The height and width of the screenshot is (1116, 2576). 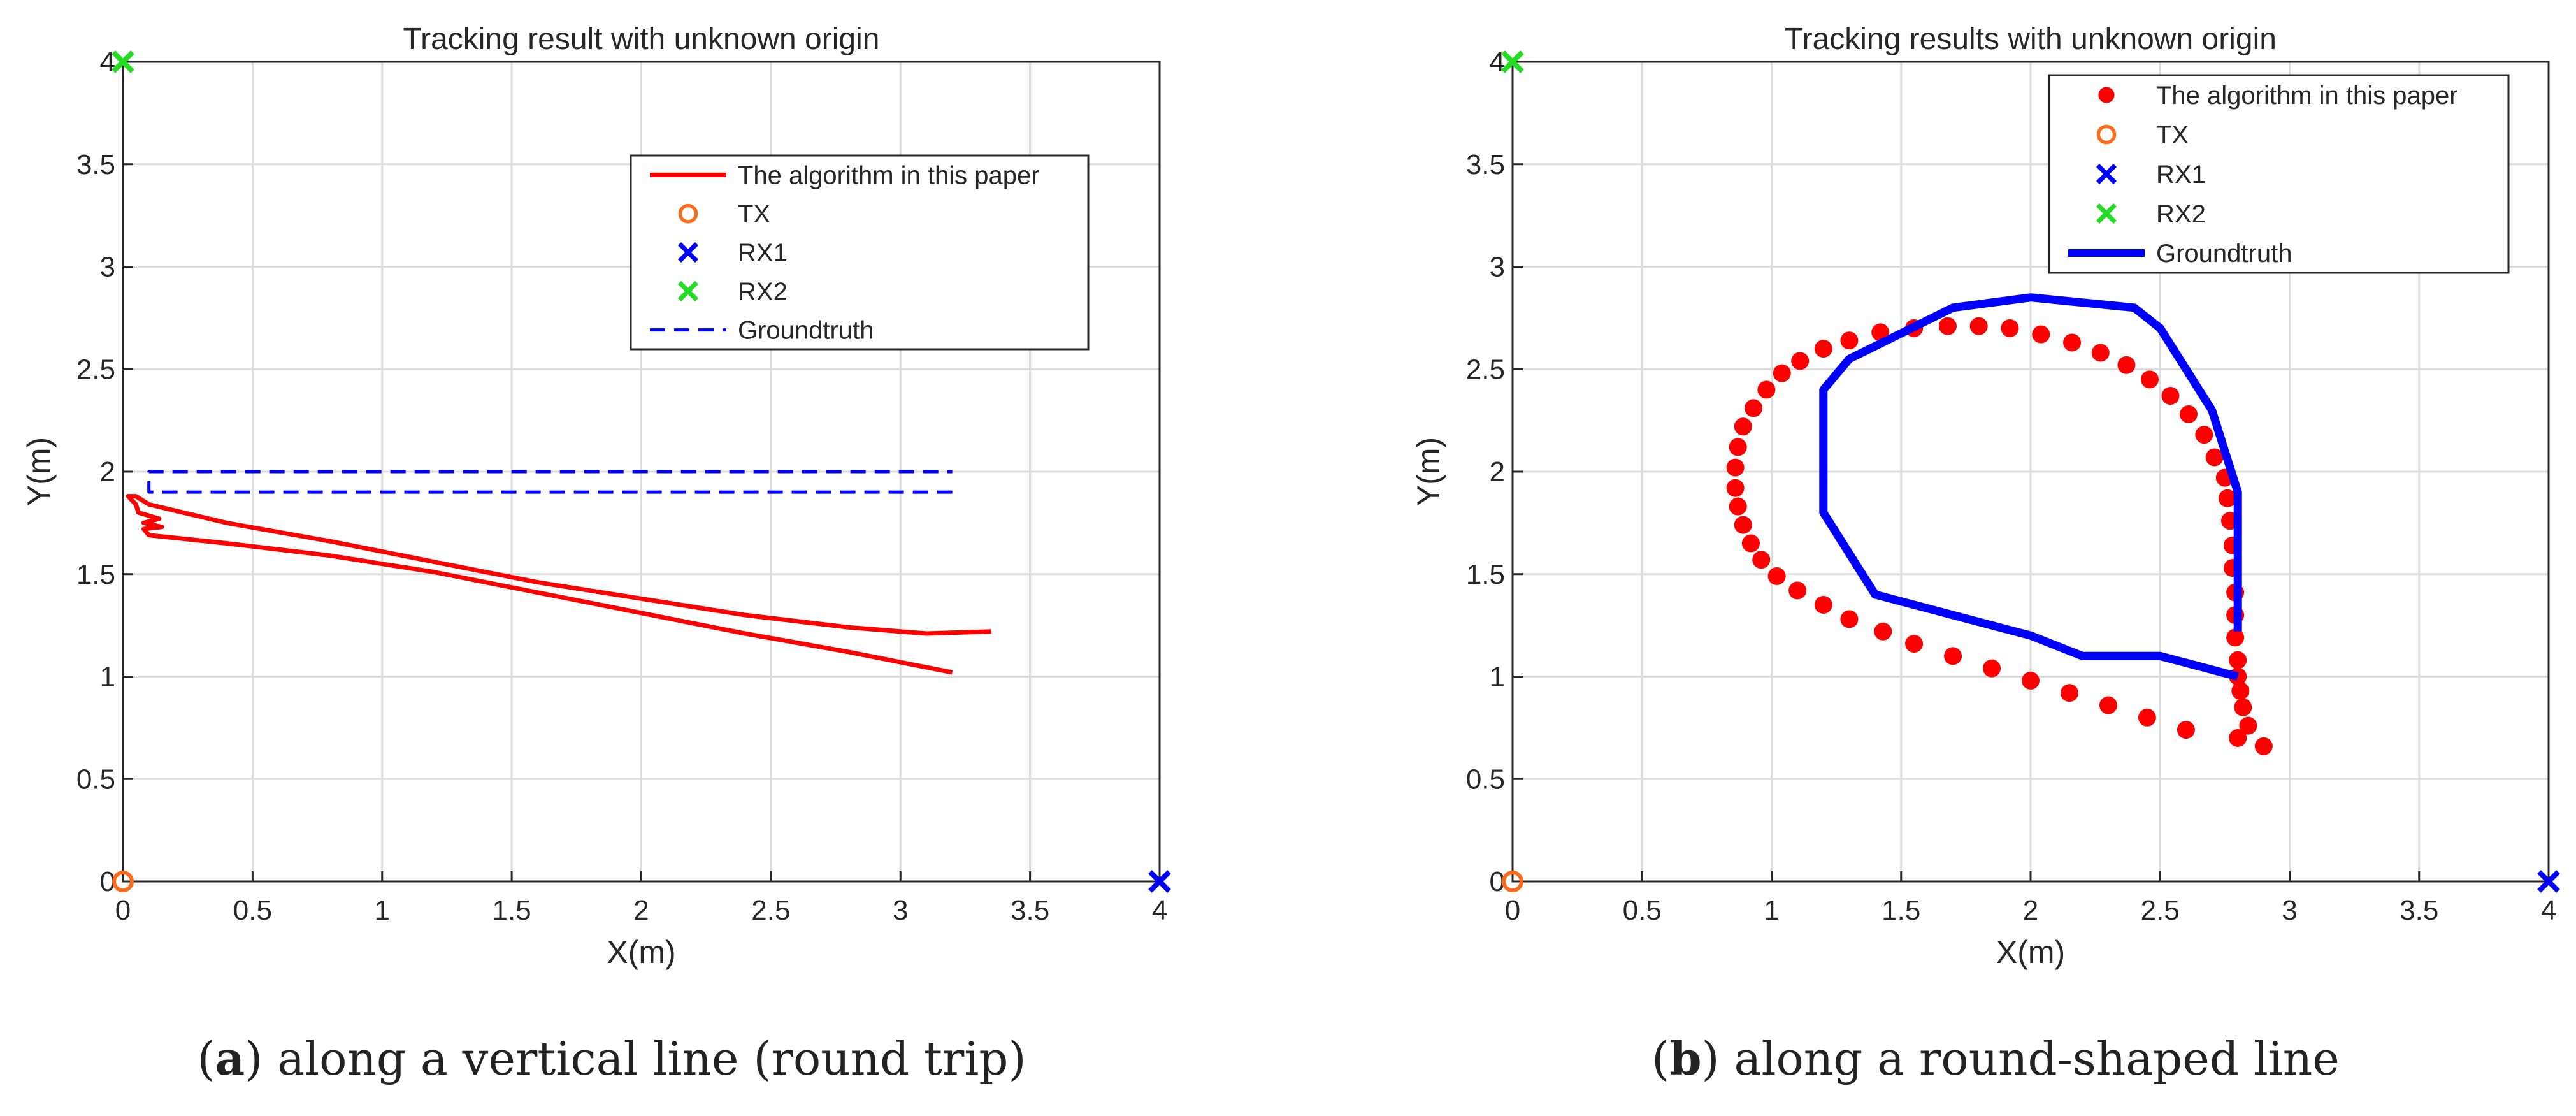 What do you see at coordinates (382, 911) in the screenshot?
I see `x-tick-label: 1` at bounding box center [382, 911].